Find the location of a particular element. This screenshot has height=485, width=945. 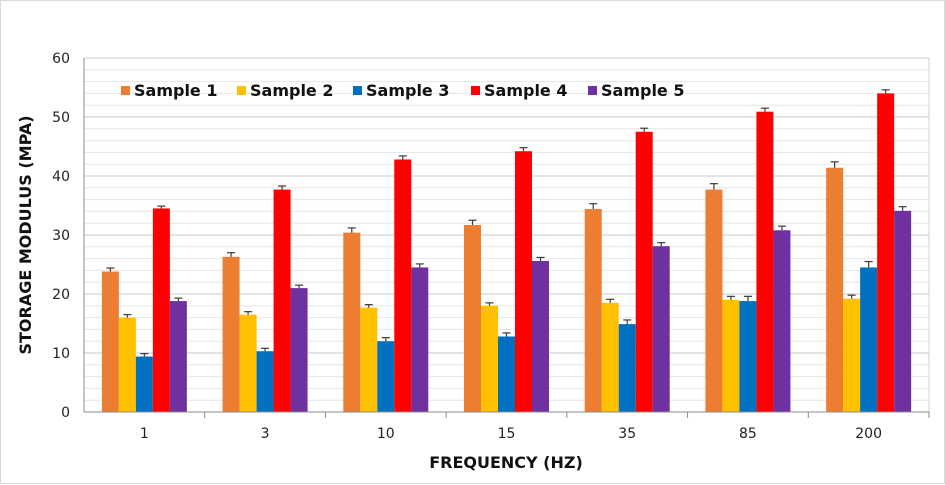

y-tick-label: 10 is located at coordinates (61, 354).